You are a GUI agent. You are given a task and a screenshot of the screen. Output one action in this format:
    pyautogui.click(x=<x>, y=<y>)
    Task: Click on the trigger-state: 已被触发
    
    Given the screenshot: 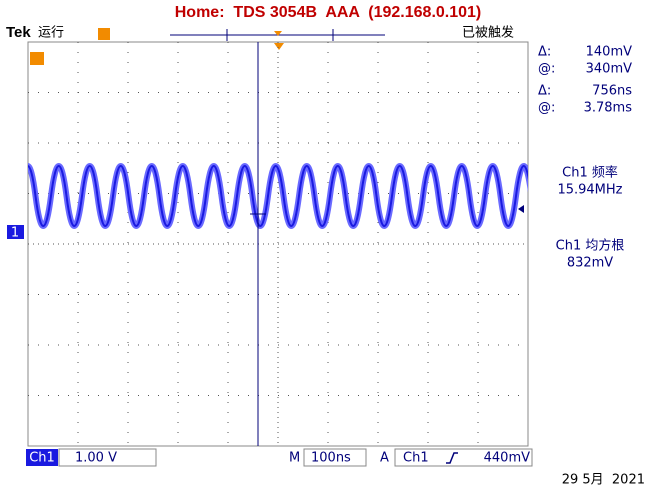 What is the action you would take?
    pyautogui.click(x=488, y=33)
    